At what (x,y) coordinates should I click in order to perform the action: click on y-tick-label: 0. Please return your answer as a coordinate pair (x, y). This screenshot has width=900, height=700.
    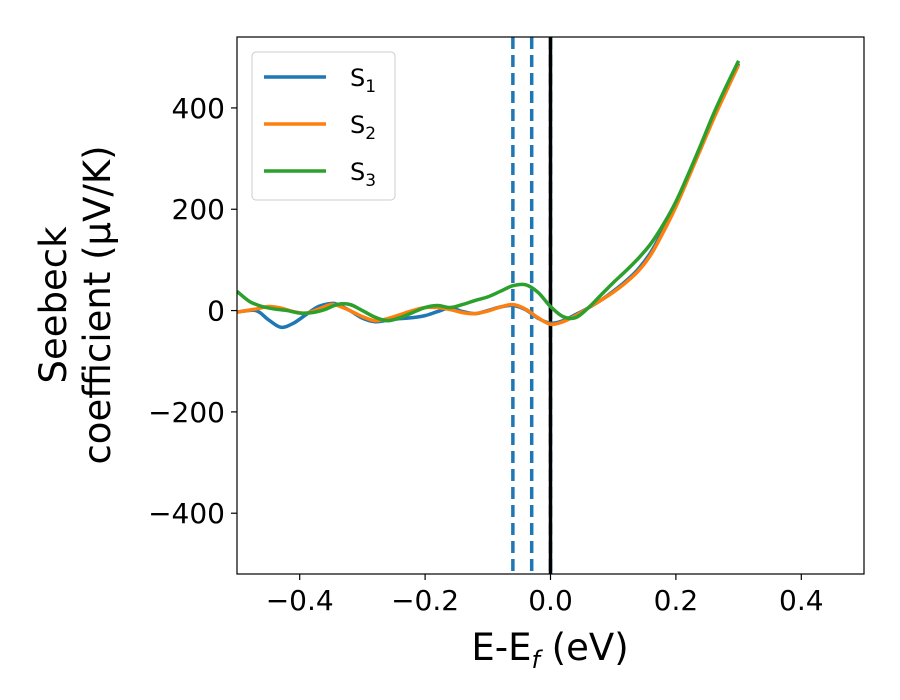
    Looking at the image, I should click on (216, 311).